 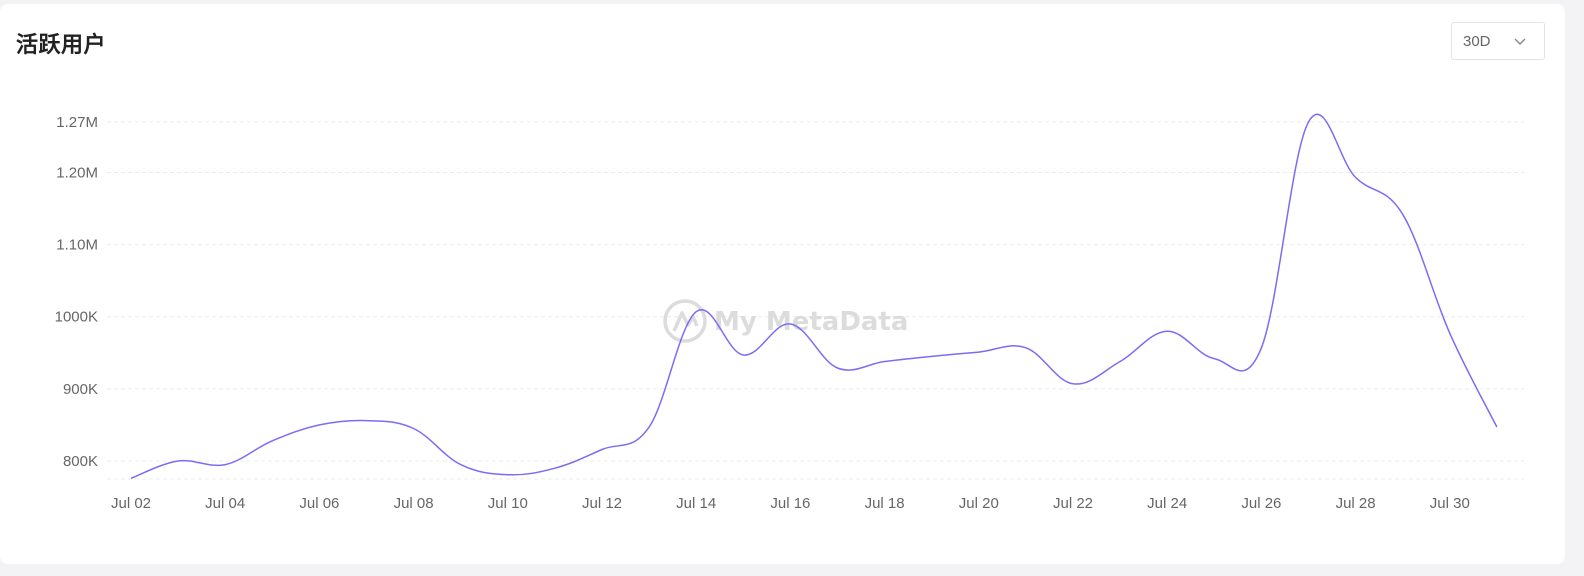 What do you see at coordinates (61, 45) in the screenshot?
I see `chart-title: 活跃用户` at bounding box center [61, 45].